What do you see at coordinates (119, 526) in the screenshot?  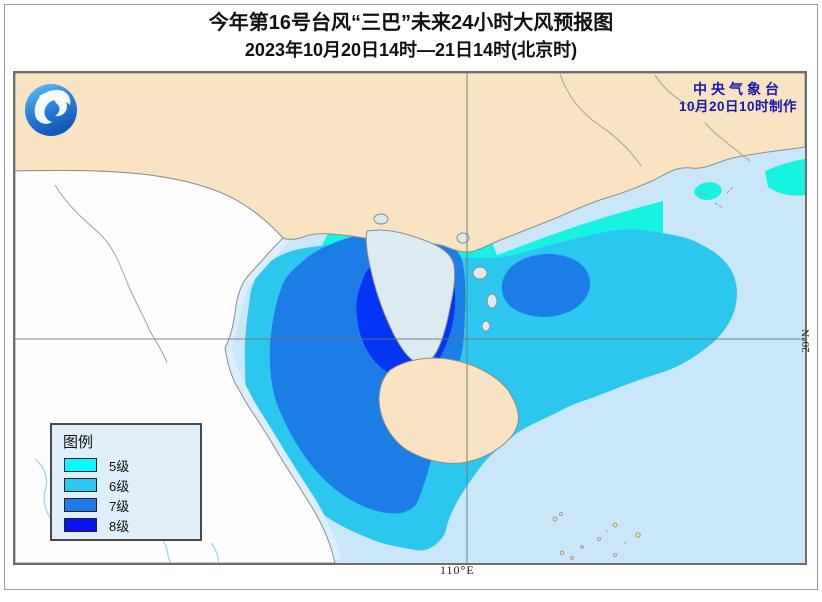 I see `legend-label-level8: 8级` at bounding box center [119, 526].